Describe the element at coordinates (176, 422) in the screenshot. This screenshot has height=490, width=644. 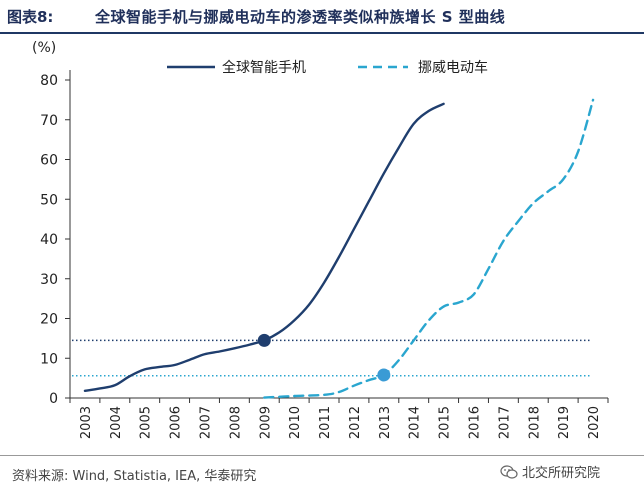
I see `x-tick-label: 2006` at that location.